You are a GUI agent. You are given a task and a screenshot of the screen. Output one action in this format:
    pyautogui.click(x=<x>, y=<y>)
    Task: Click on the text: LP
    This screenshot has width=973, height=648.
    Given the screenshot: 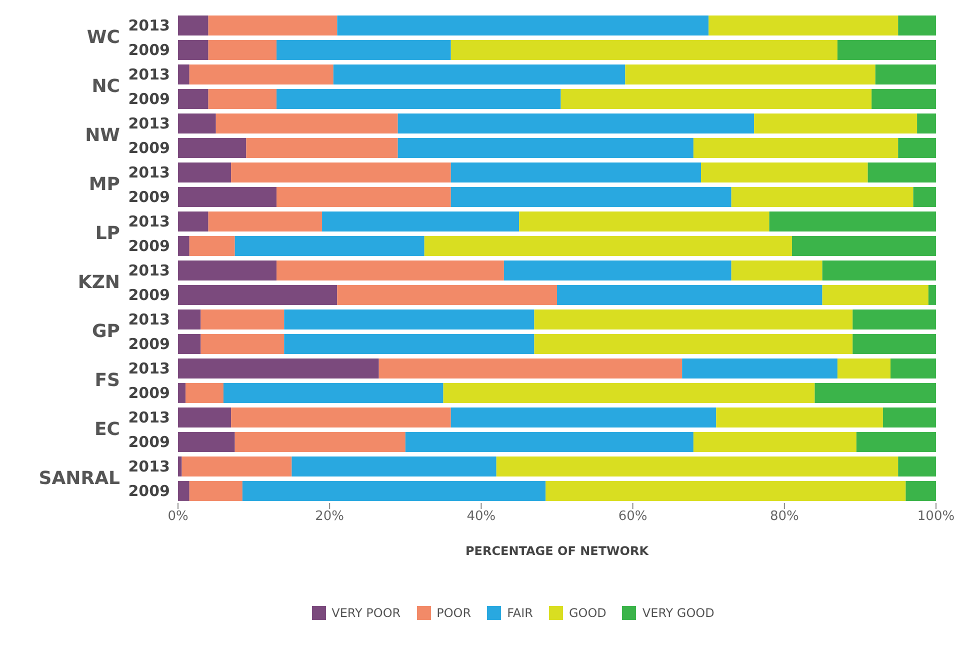 What is the action you would take?
    pyautogui.click(x=107, y=234)
    